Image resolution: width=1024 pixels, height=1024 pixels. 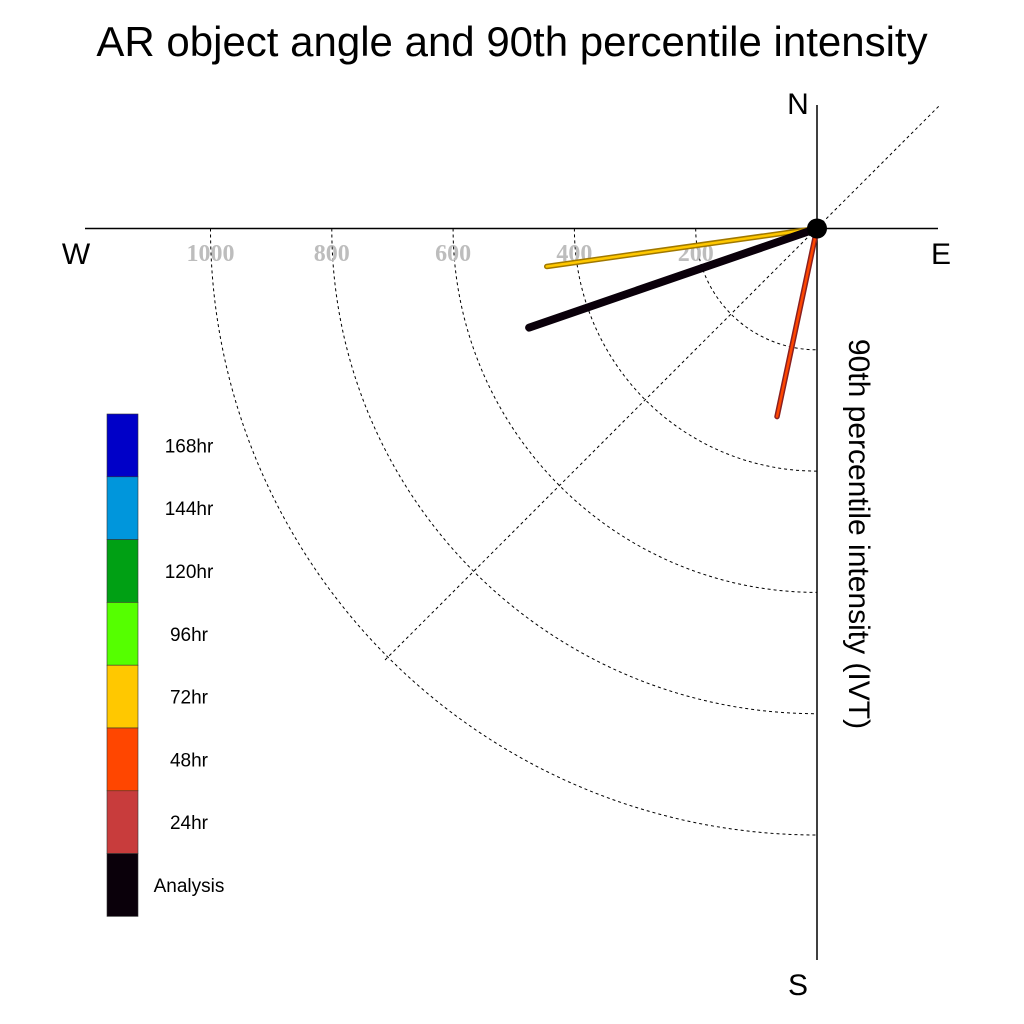 I want to click on legend-label: 72hr, so click(x=189, y=698).